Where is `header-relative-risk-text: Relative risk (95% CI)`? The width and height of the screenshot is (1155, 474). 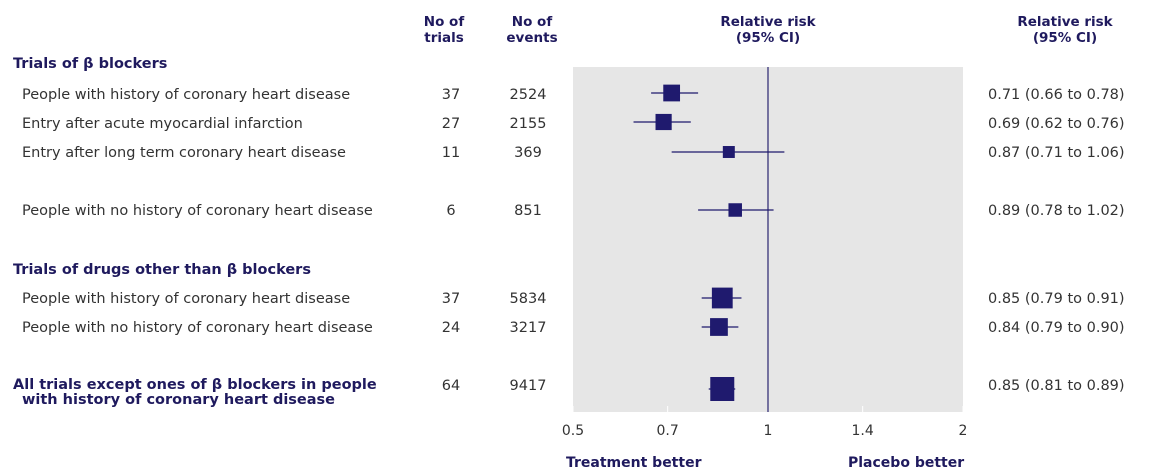
header-relative-risk-text: Relative risk (95% CI) is located at coordinates (1065, 30).